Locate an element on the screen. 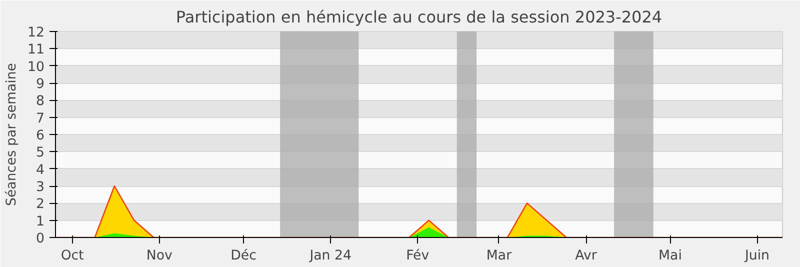 The image size is (800, 267). x-tick-label: Nov is located at coordinates (159, 256).